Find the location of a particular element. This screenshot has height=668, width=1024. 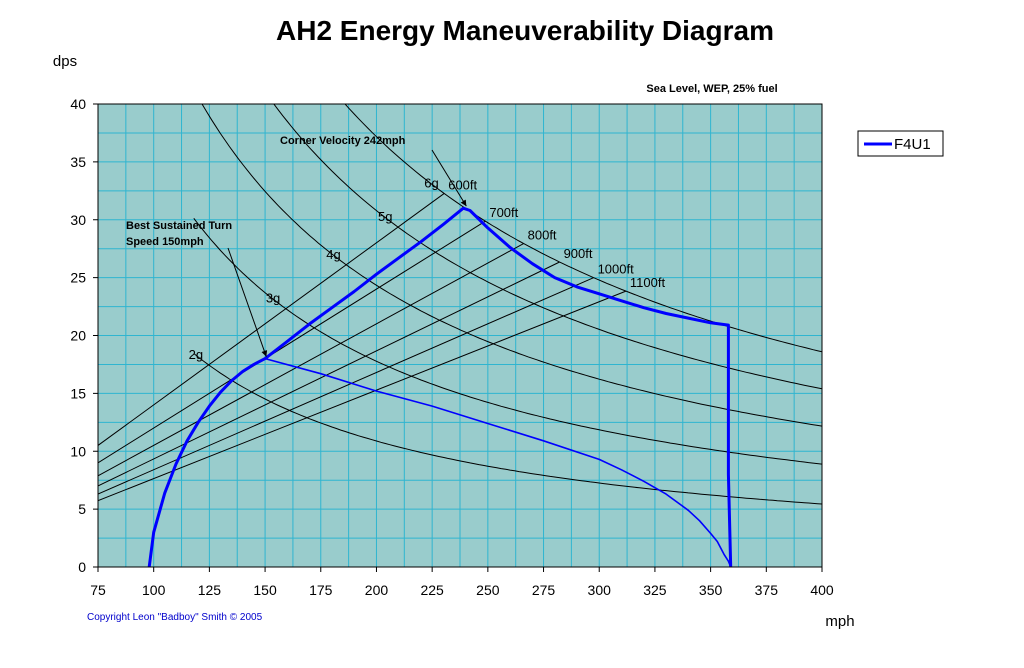

x-tick-label: 100 is located at coordinates (154, 590).